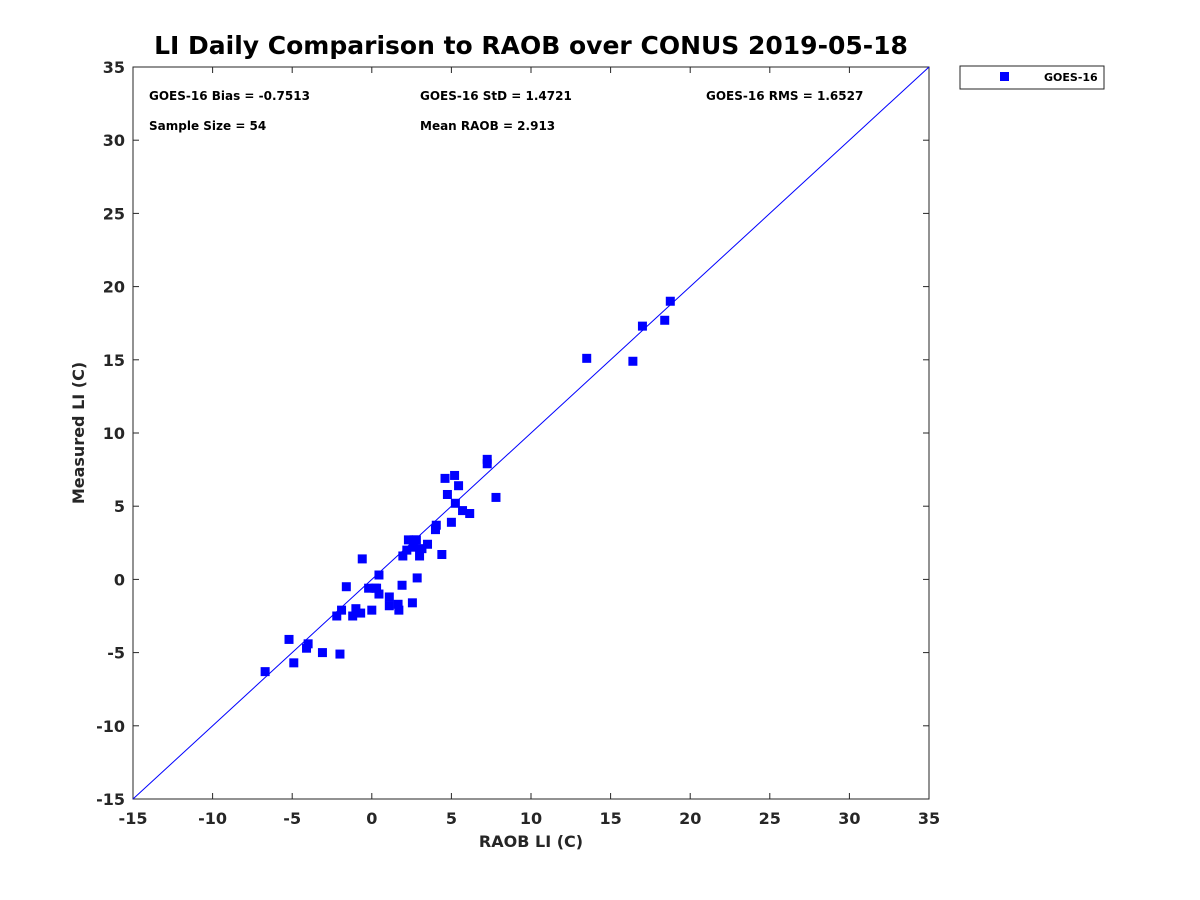 The width and height of the screenshot is (1200, 900). What do you see at coordinates (496, 96) in the screenshot?
I see `stat-std: GOES-16 StD = 1.4721` at bounding box center [496, 96].